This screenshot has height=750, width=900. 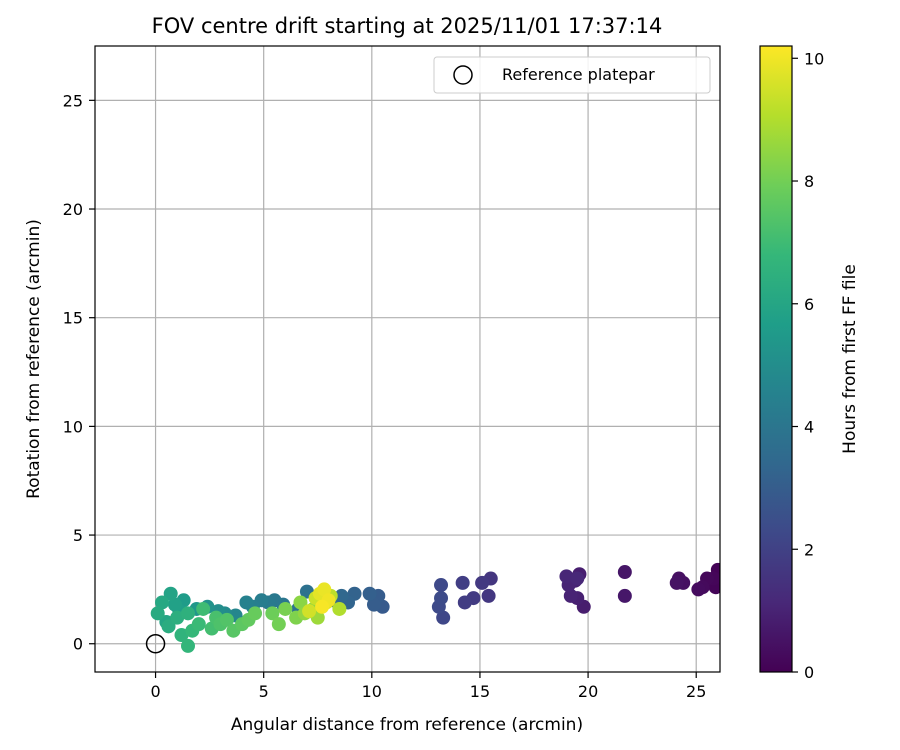 What do you see at coordinates (78, 535) in the screenshot?
I see `y-tick-label: 5` at bounding box center [78, 535].